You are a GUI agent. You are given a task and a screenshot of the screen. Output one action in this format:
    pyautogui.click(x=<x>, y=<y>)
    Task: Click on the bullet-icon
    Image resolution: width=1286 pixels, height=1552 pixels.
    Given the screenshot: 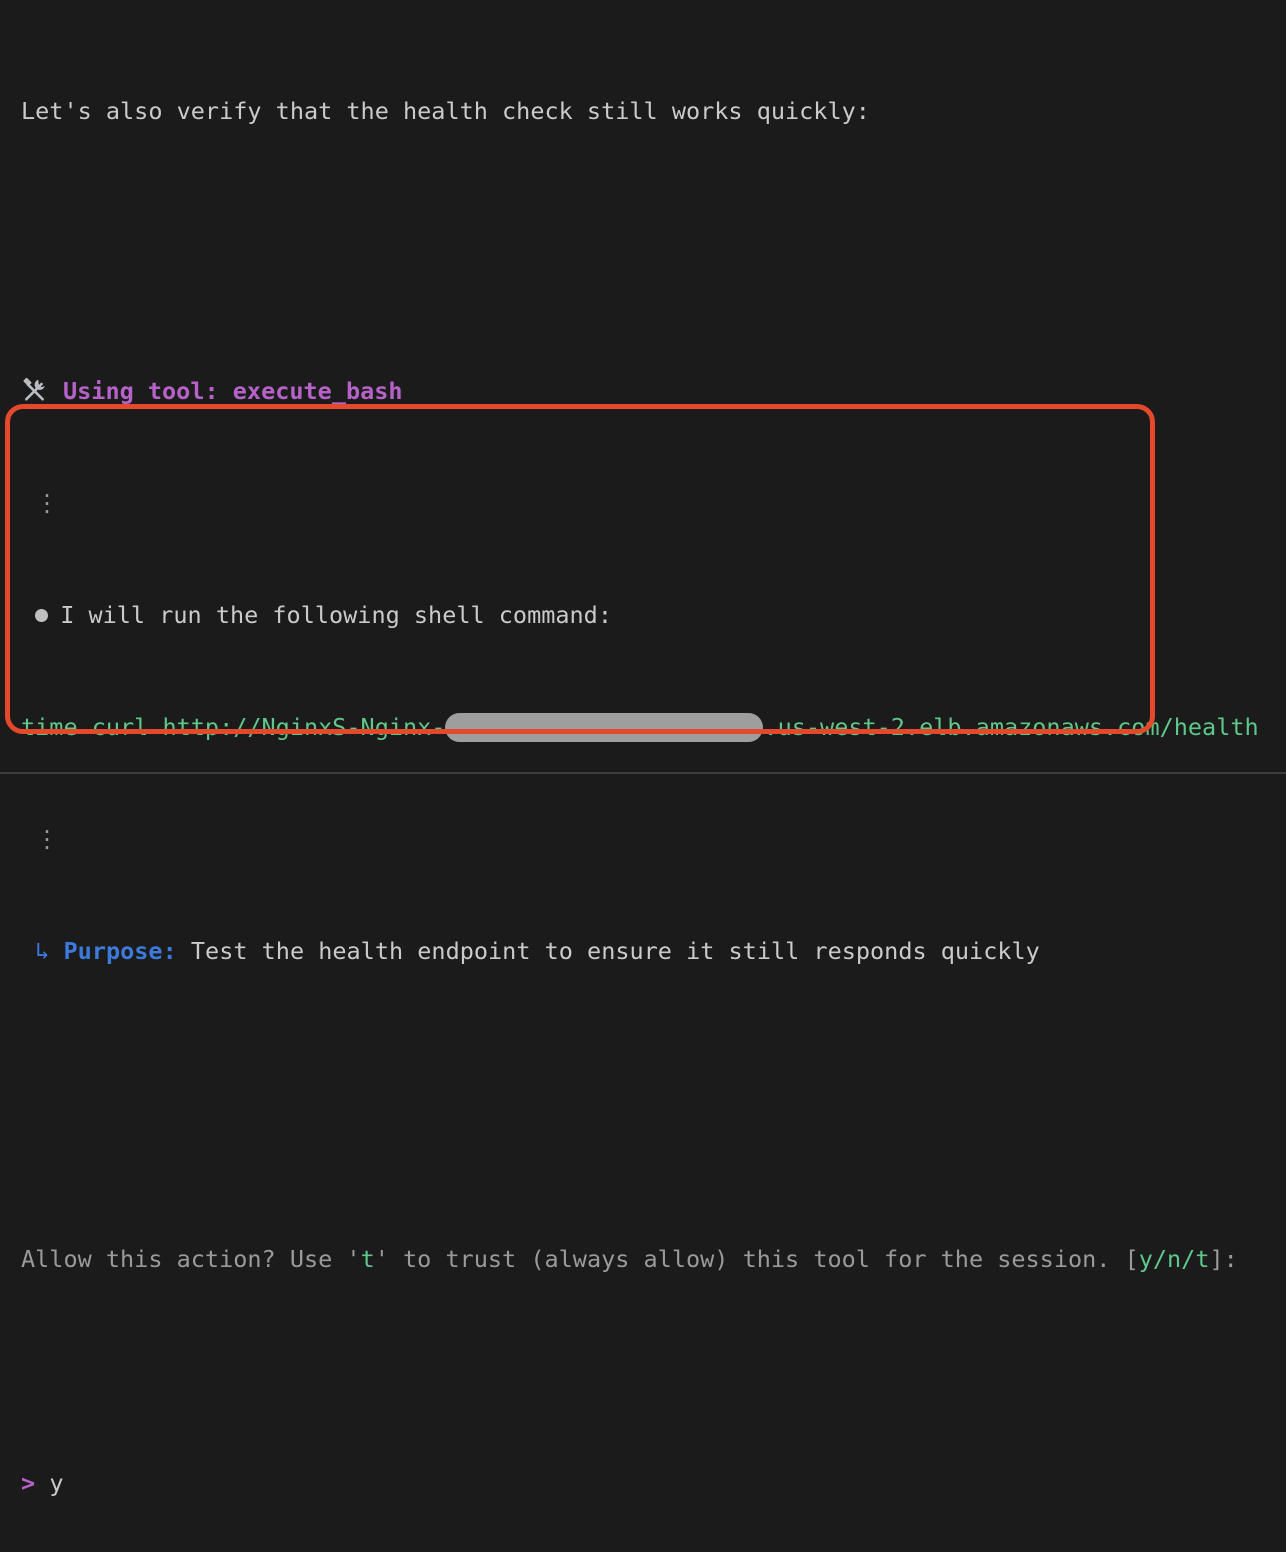 What is the action you would take?
    pyautogui.click(x=42, y=615)
    